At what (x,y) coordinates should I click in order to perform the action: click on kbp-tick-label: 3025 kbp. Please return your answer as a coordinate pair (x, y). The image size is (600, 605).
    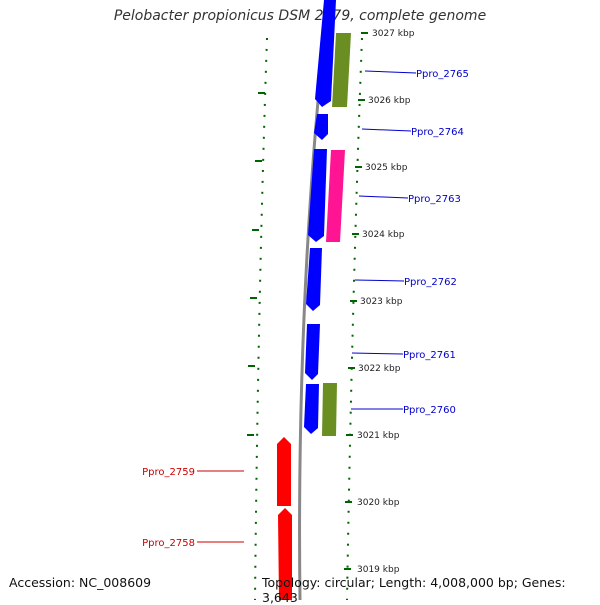
    Looking at the image, I should click on (386, 168).